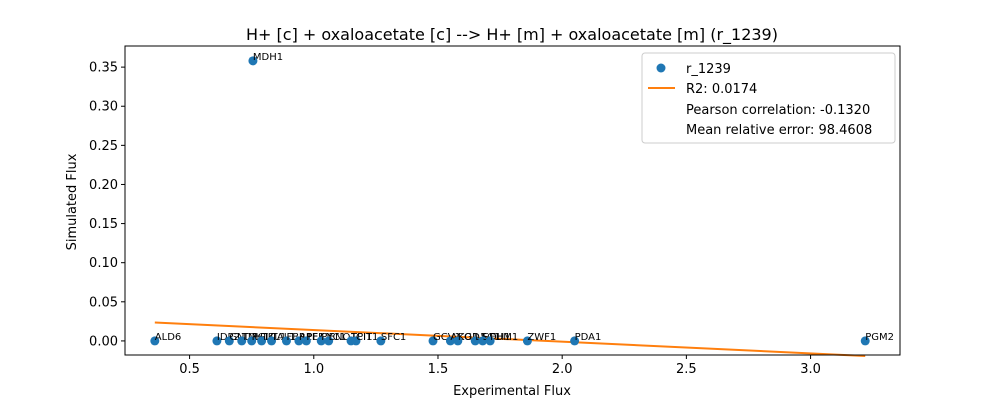 The height and width of the screenshot is (400, 1000). Describe the element at coordinates (504, 337) in the screenshot. I see `point-label: FUM1` at that location.